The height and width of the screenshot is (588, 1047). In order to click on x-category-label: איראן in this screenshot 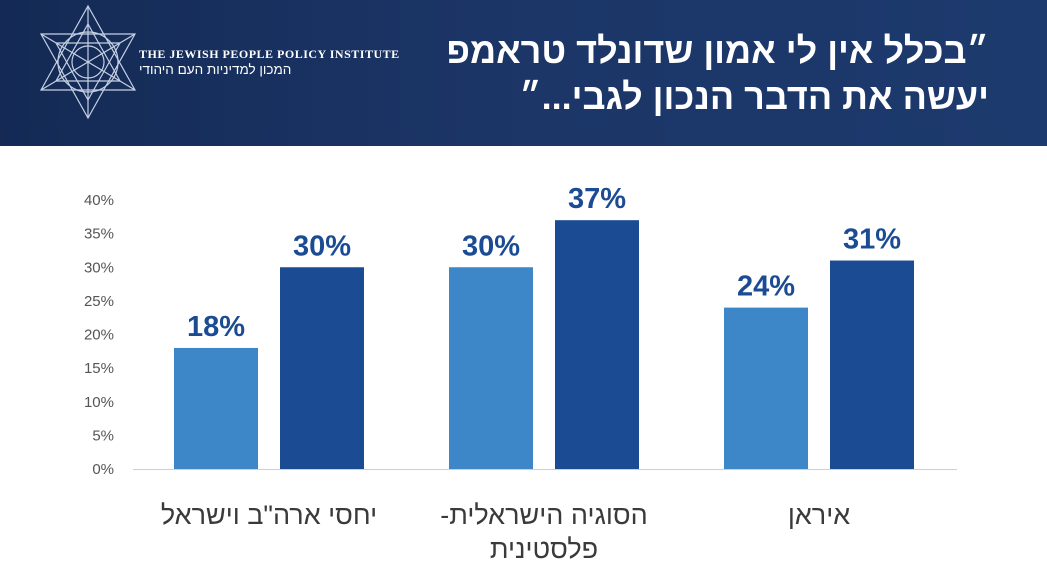, I will do `click(819, 515)`.